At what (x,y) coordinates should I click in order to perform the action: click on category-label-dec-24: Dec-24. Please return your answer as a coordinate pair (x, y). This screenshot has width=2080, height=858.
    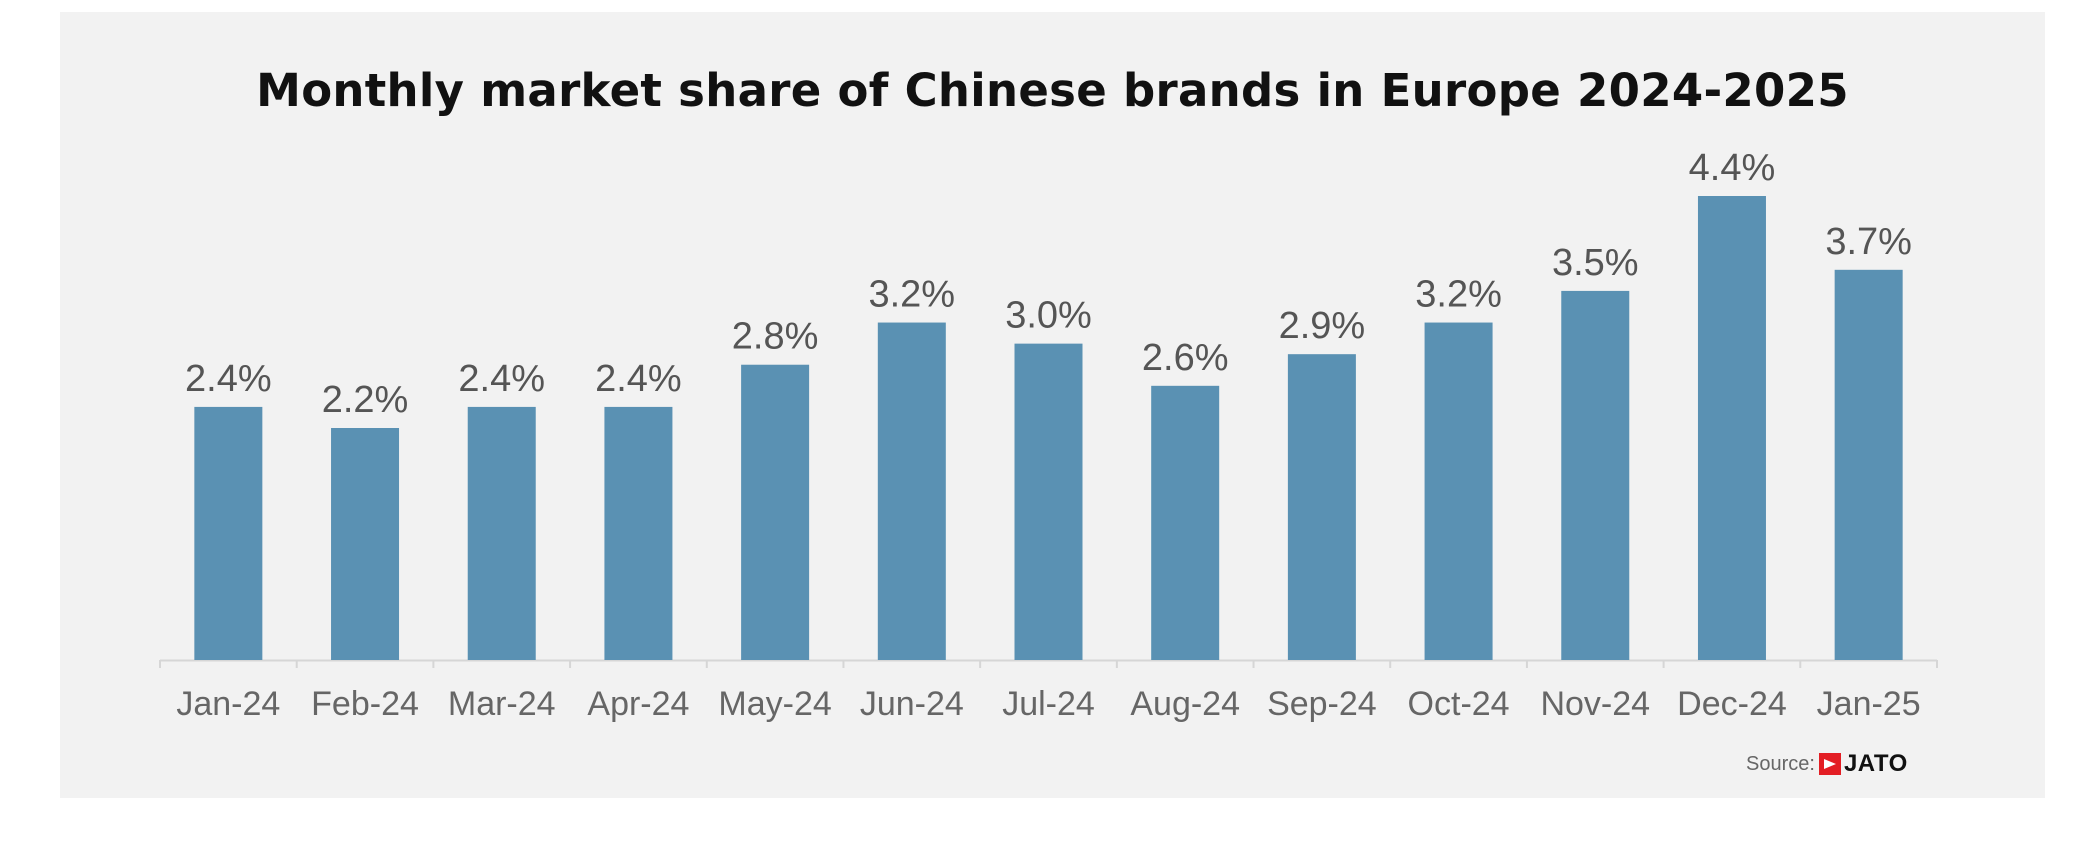
    Looking at the image, I should click on (1732, 704).